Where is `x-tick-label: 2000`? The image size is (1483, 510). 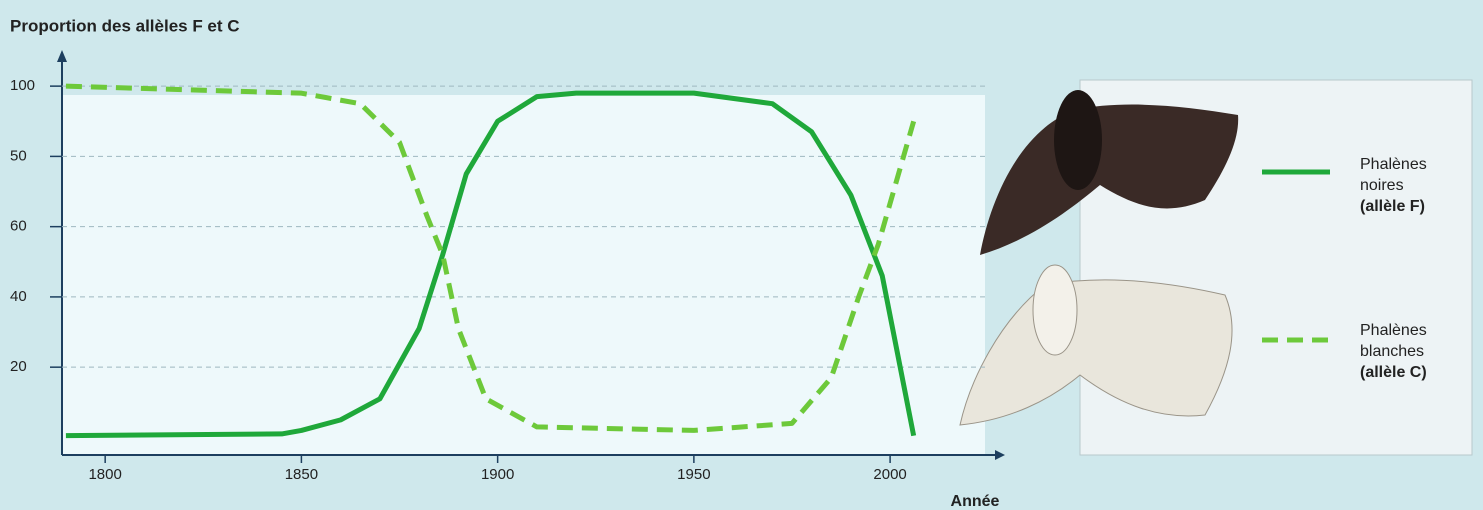
x-tick-label: 2000 is located at coordinates (889, 474).